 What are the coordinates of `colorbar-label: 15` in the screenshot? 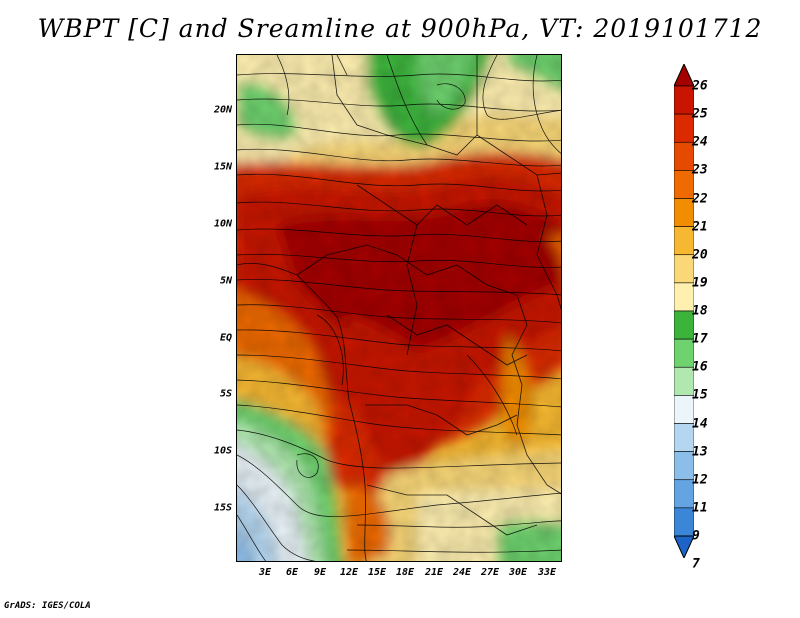 It's located at (700, 395).